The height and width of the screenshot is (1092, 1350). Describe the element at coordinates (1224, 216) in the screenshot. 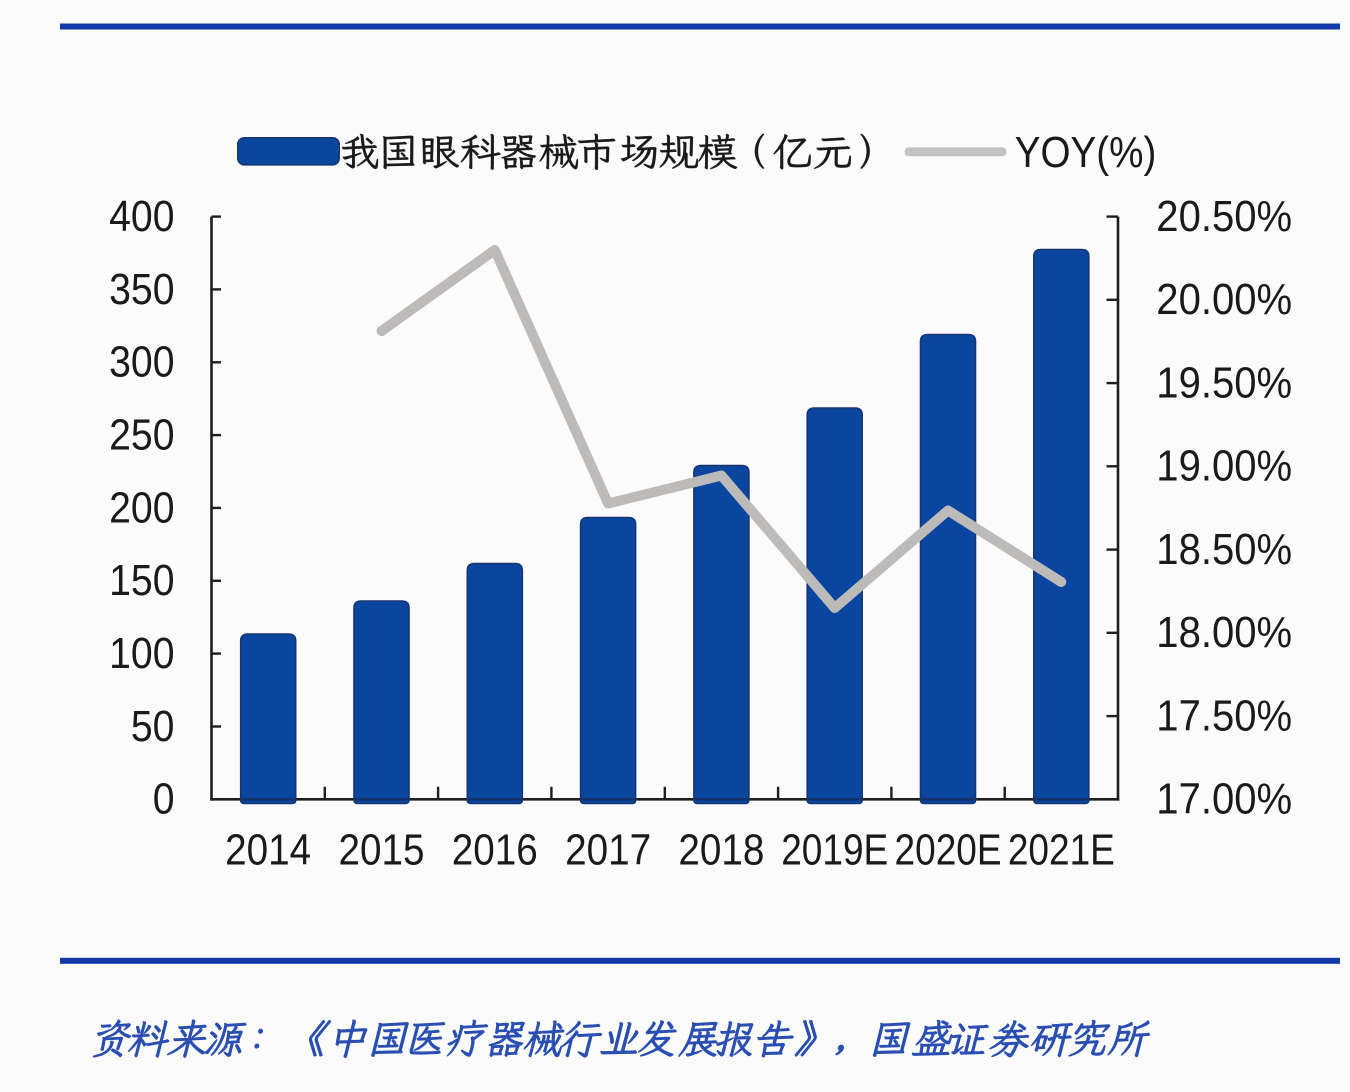

I see `svg-text: 20.50%` at that location.